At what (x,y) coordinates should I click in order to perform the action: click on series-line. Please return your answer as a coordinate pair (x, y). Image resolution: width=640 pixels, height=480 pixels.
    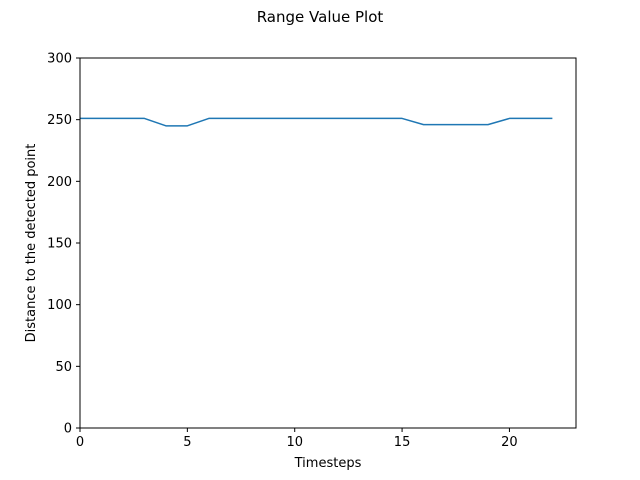
    Looking at the image, I should click on (316, 122).